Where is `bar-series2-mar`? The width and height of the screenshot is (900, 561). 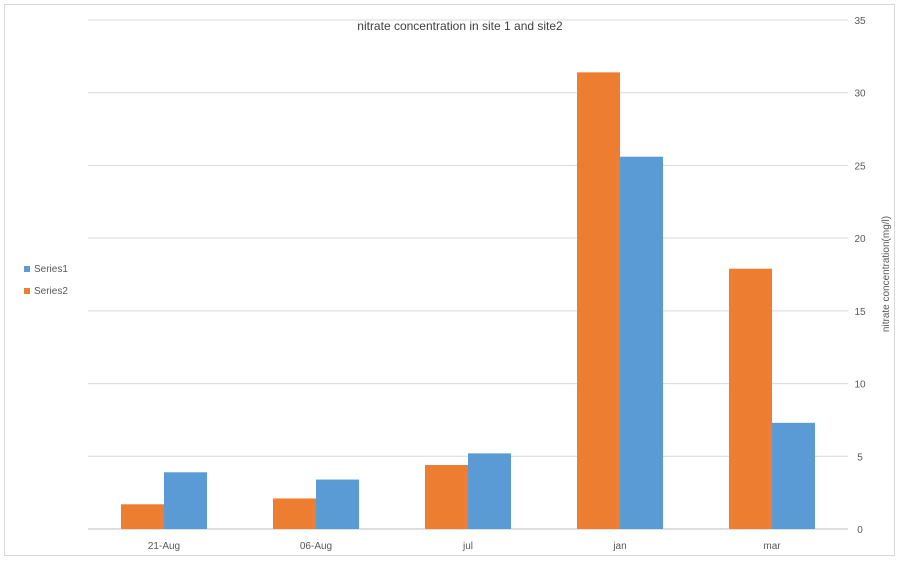
bar-series2-mar is located at coordinates (750, 398).